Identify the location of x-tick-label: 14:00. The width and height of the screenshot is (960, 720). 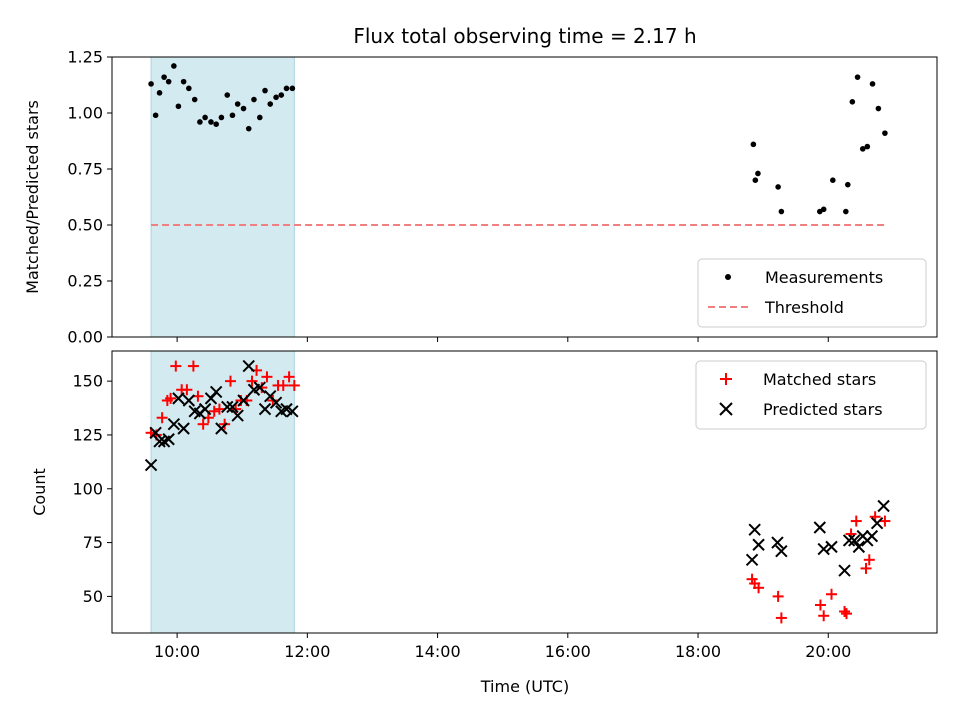
(438, 651).